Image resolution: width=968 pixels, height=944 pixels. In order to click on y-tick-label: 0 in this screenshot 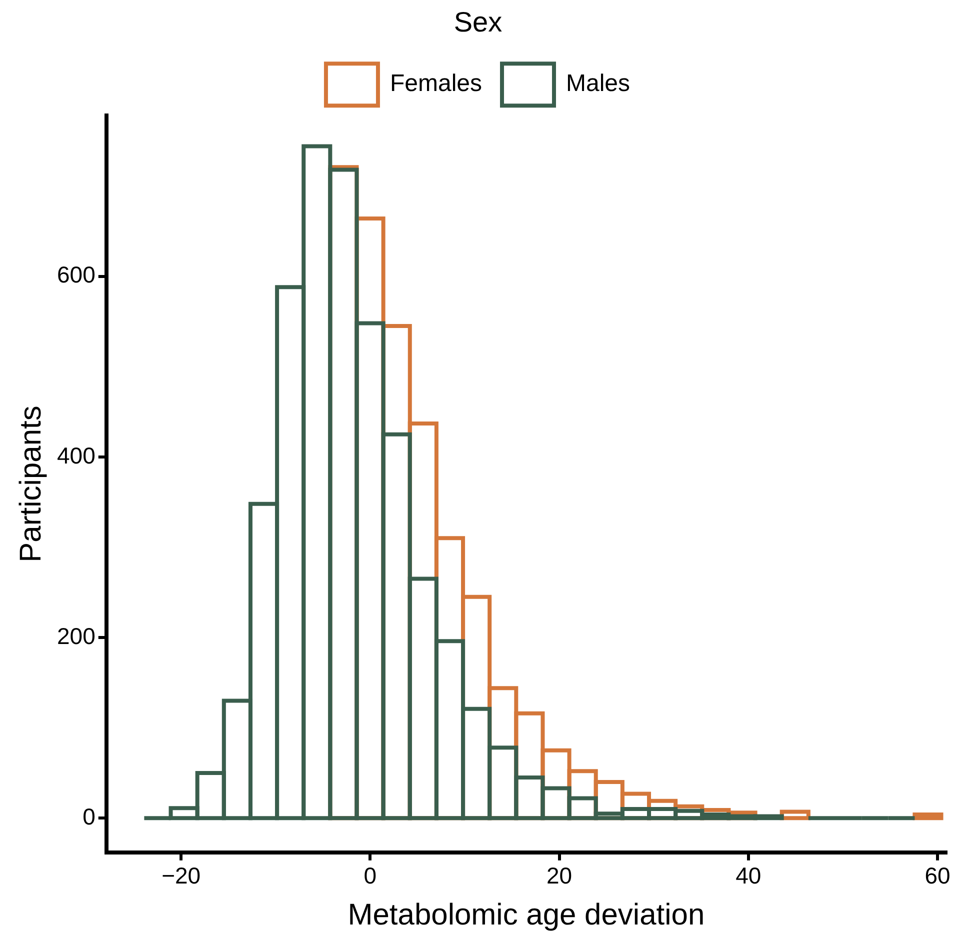, I will do `click(89, 816)`.